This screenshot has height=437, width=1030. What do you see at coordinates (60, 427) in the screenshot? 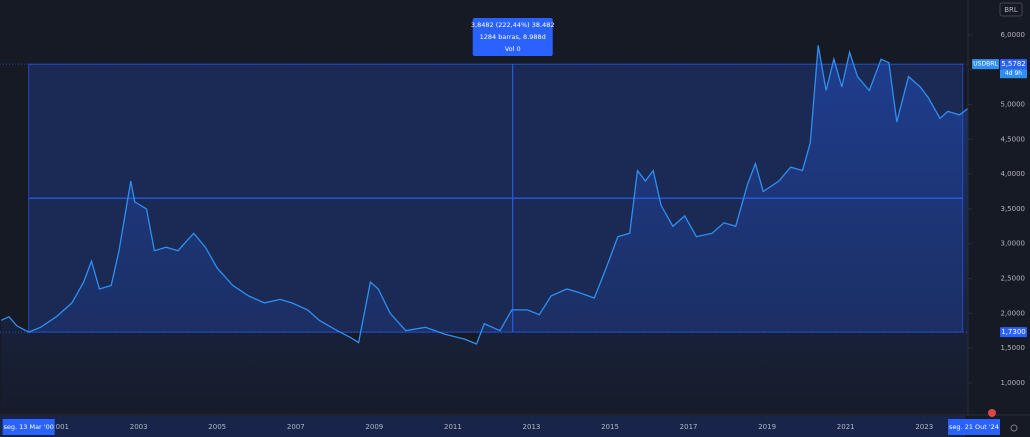
I see `x-tick-label: 2001` at bounding box center [60, 427].